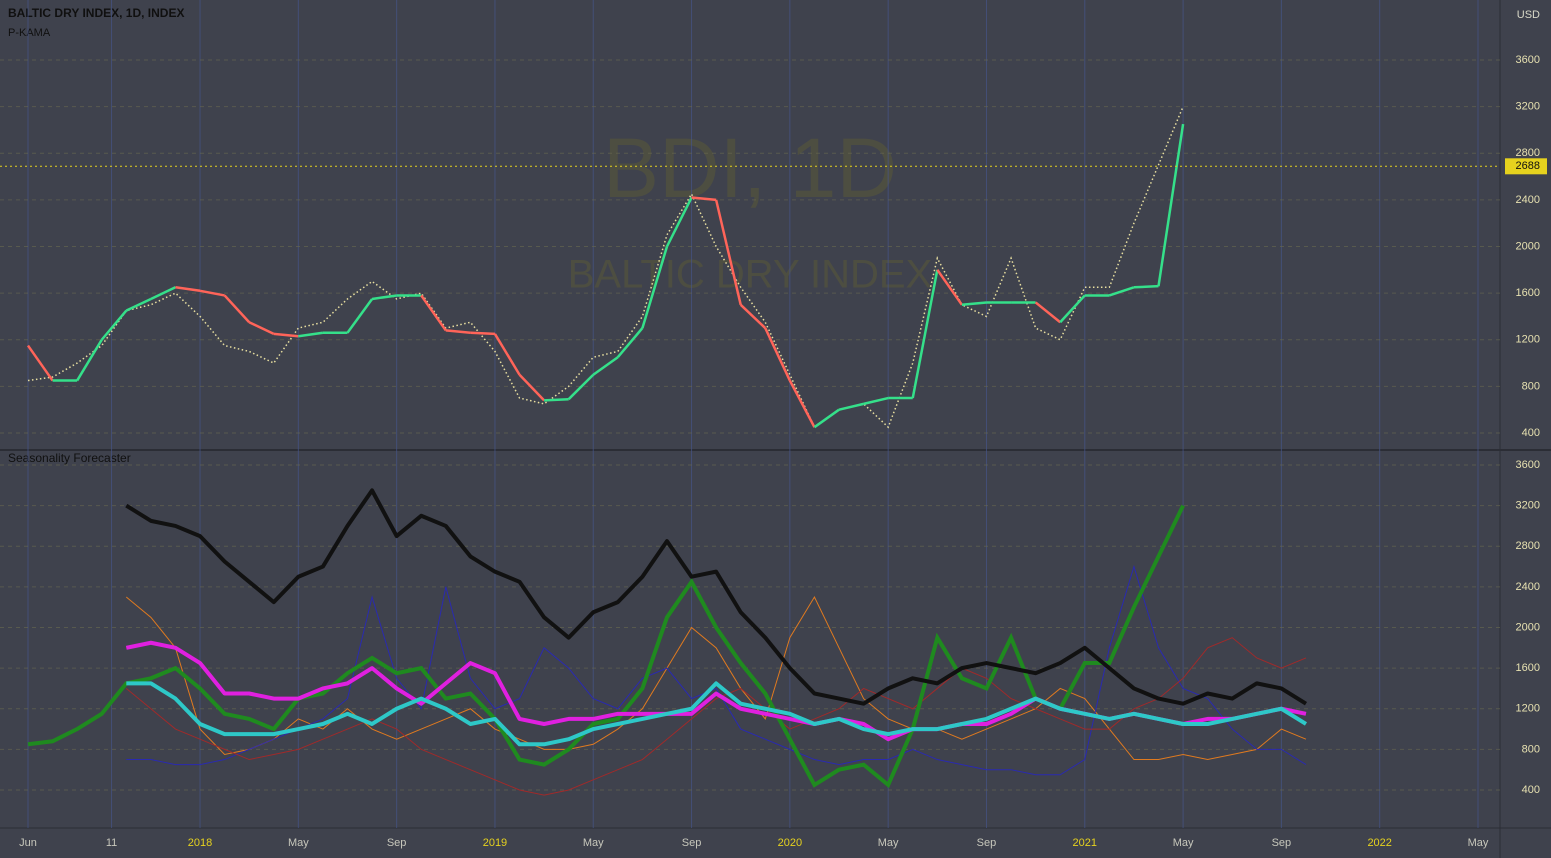 The image size is (1551, 858). I want to click on watermark: BDI, 1D, so click(750, 168).